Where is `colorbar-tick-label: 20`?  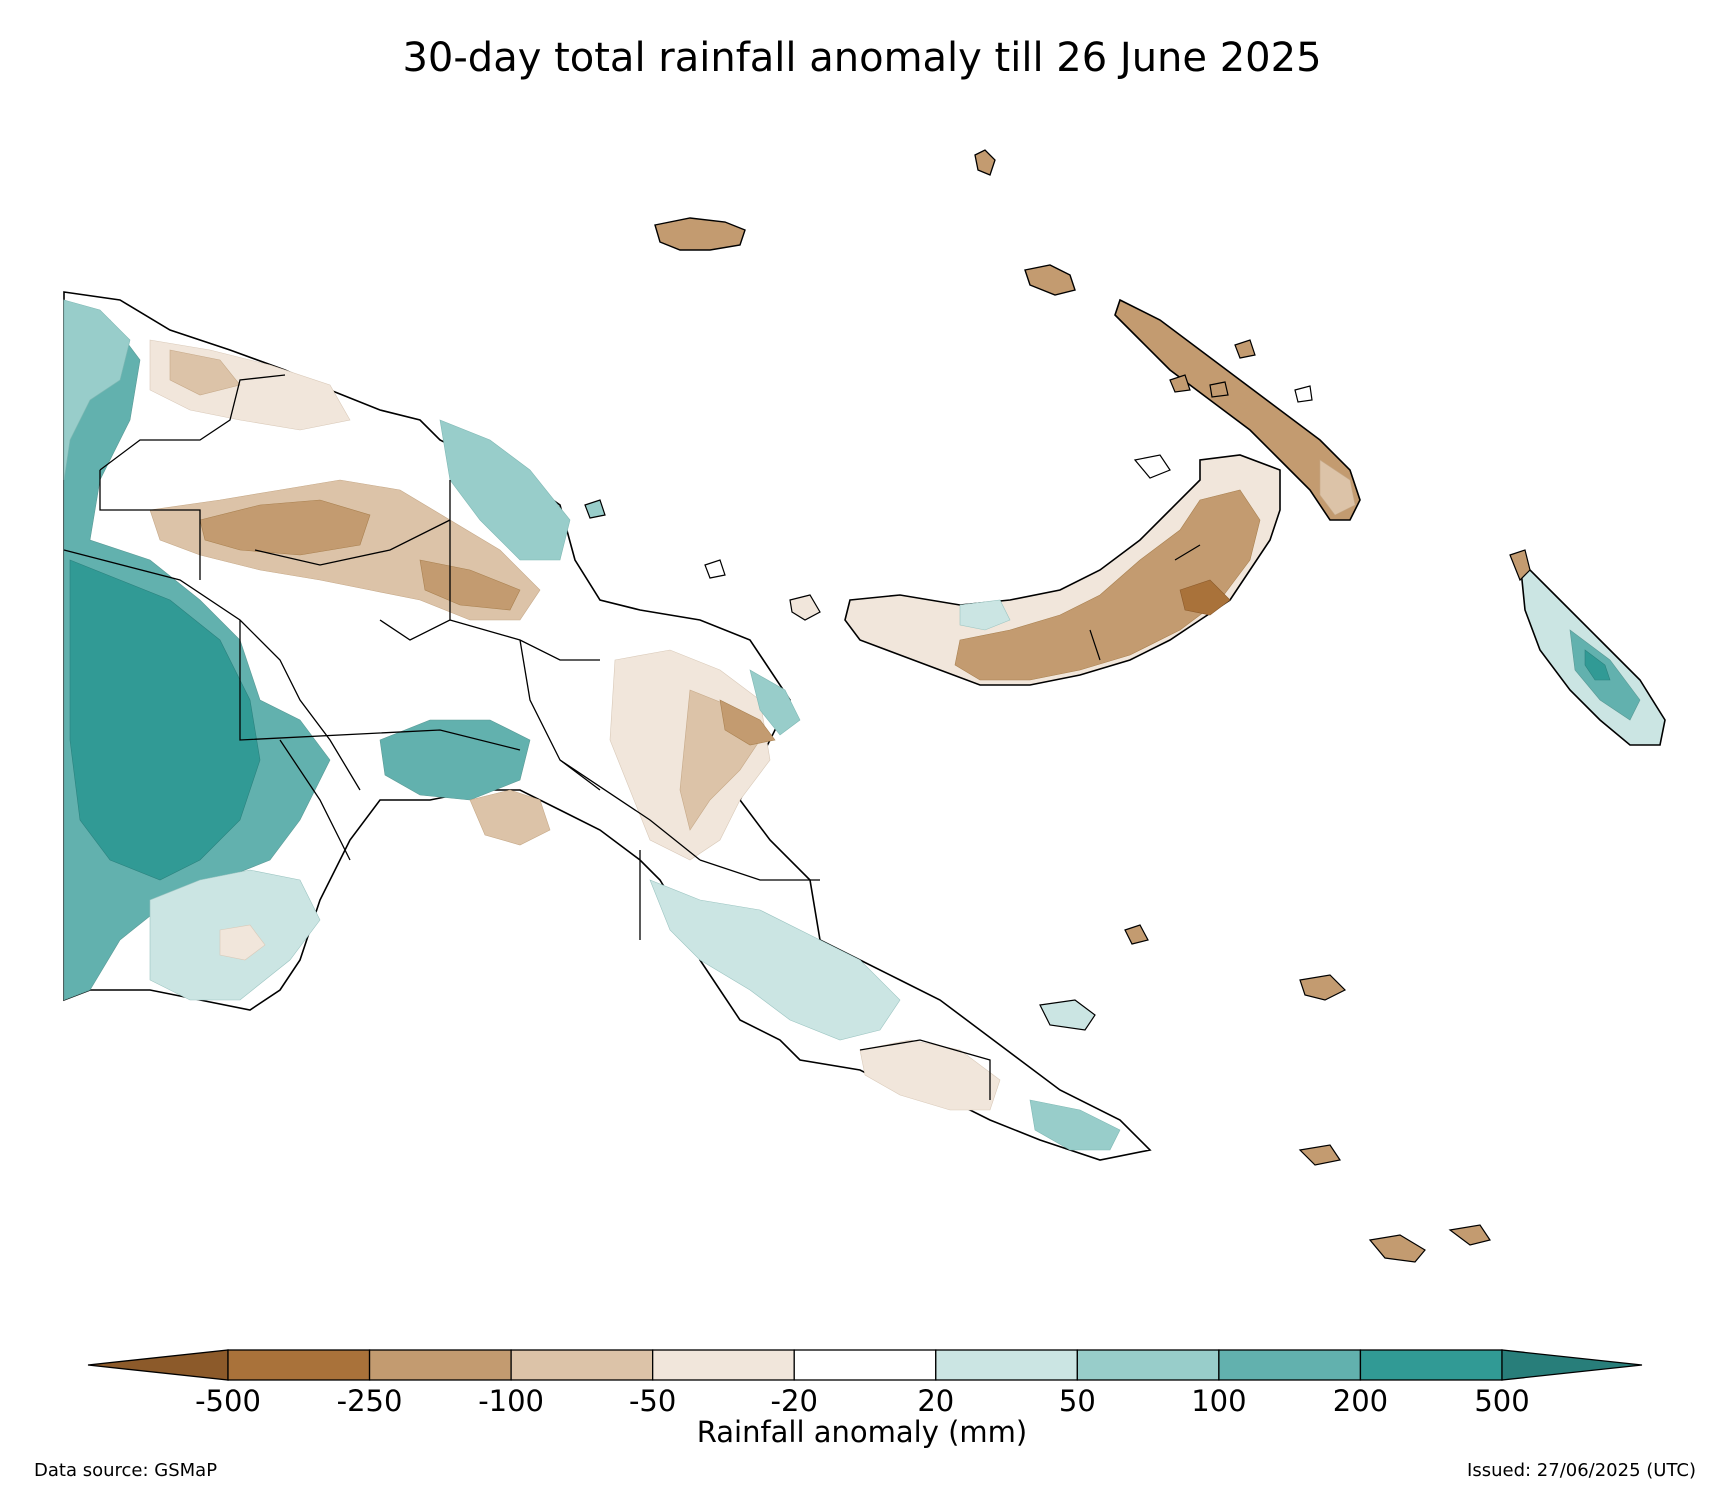 colorbar-tick-label: 20 is located at coordinates (936, 1401).